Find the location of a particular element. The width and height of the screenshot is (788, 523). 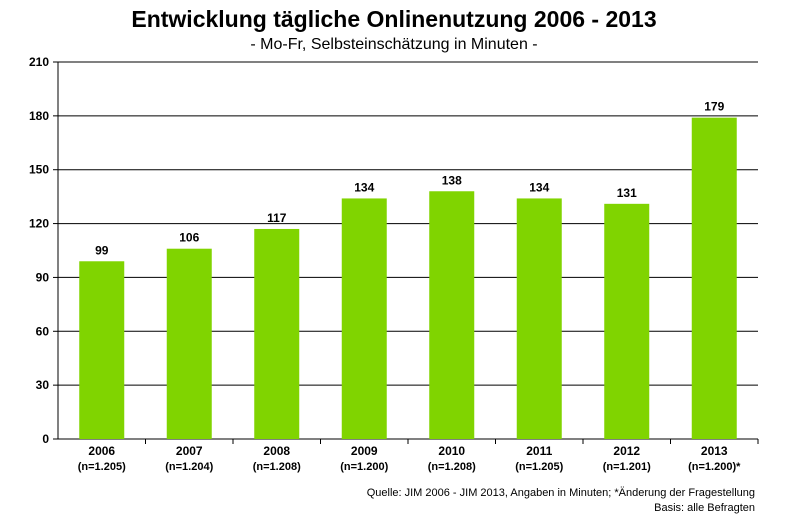

y-tick-label: 180 is located at coordinates (39, 116).